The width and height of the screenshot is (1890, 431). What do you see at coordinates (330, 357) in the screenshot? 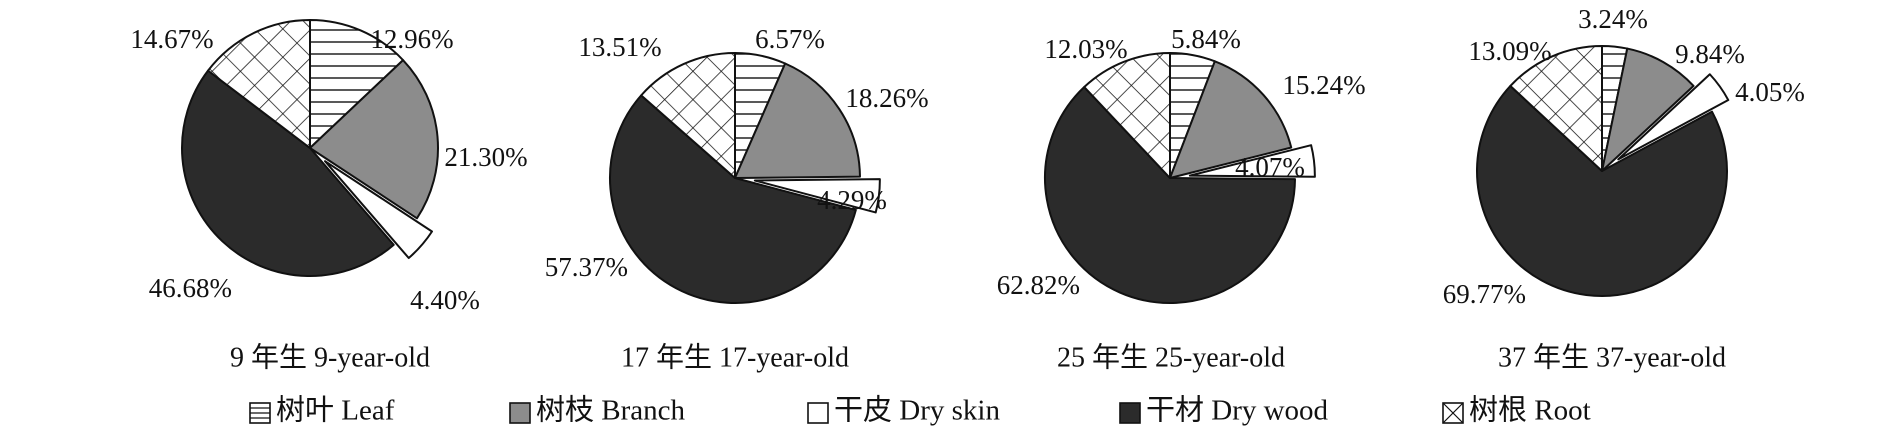
I see `pie-1-subtitle: 9 年生 9-year-old` at bounding box center [330, 357].